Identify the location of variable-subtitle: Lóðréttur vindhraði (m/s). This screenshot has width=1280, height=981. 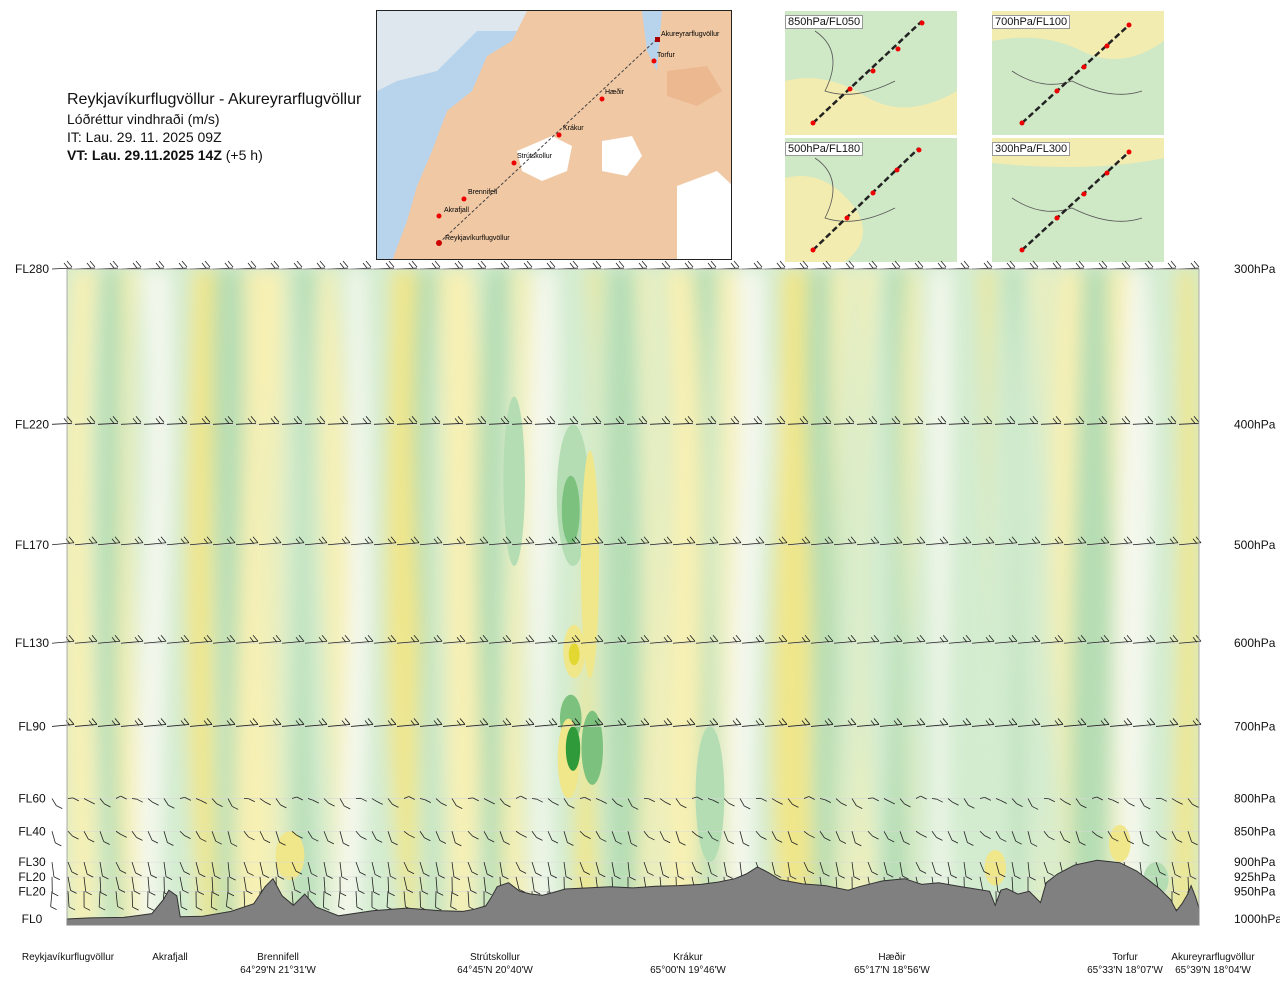
(143, 119).